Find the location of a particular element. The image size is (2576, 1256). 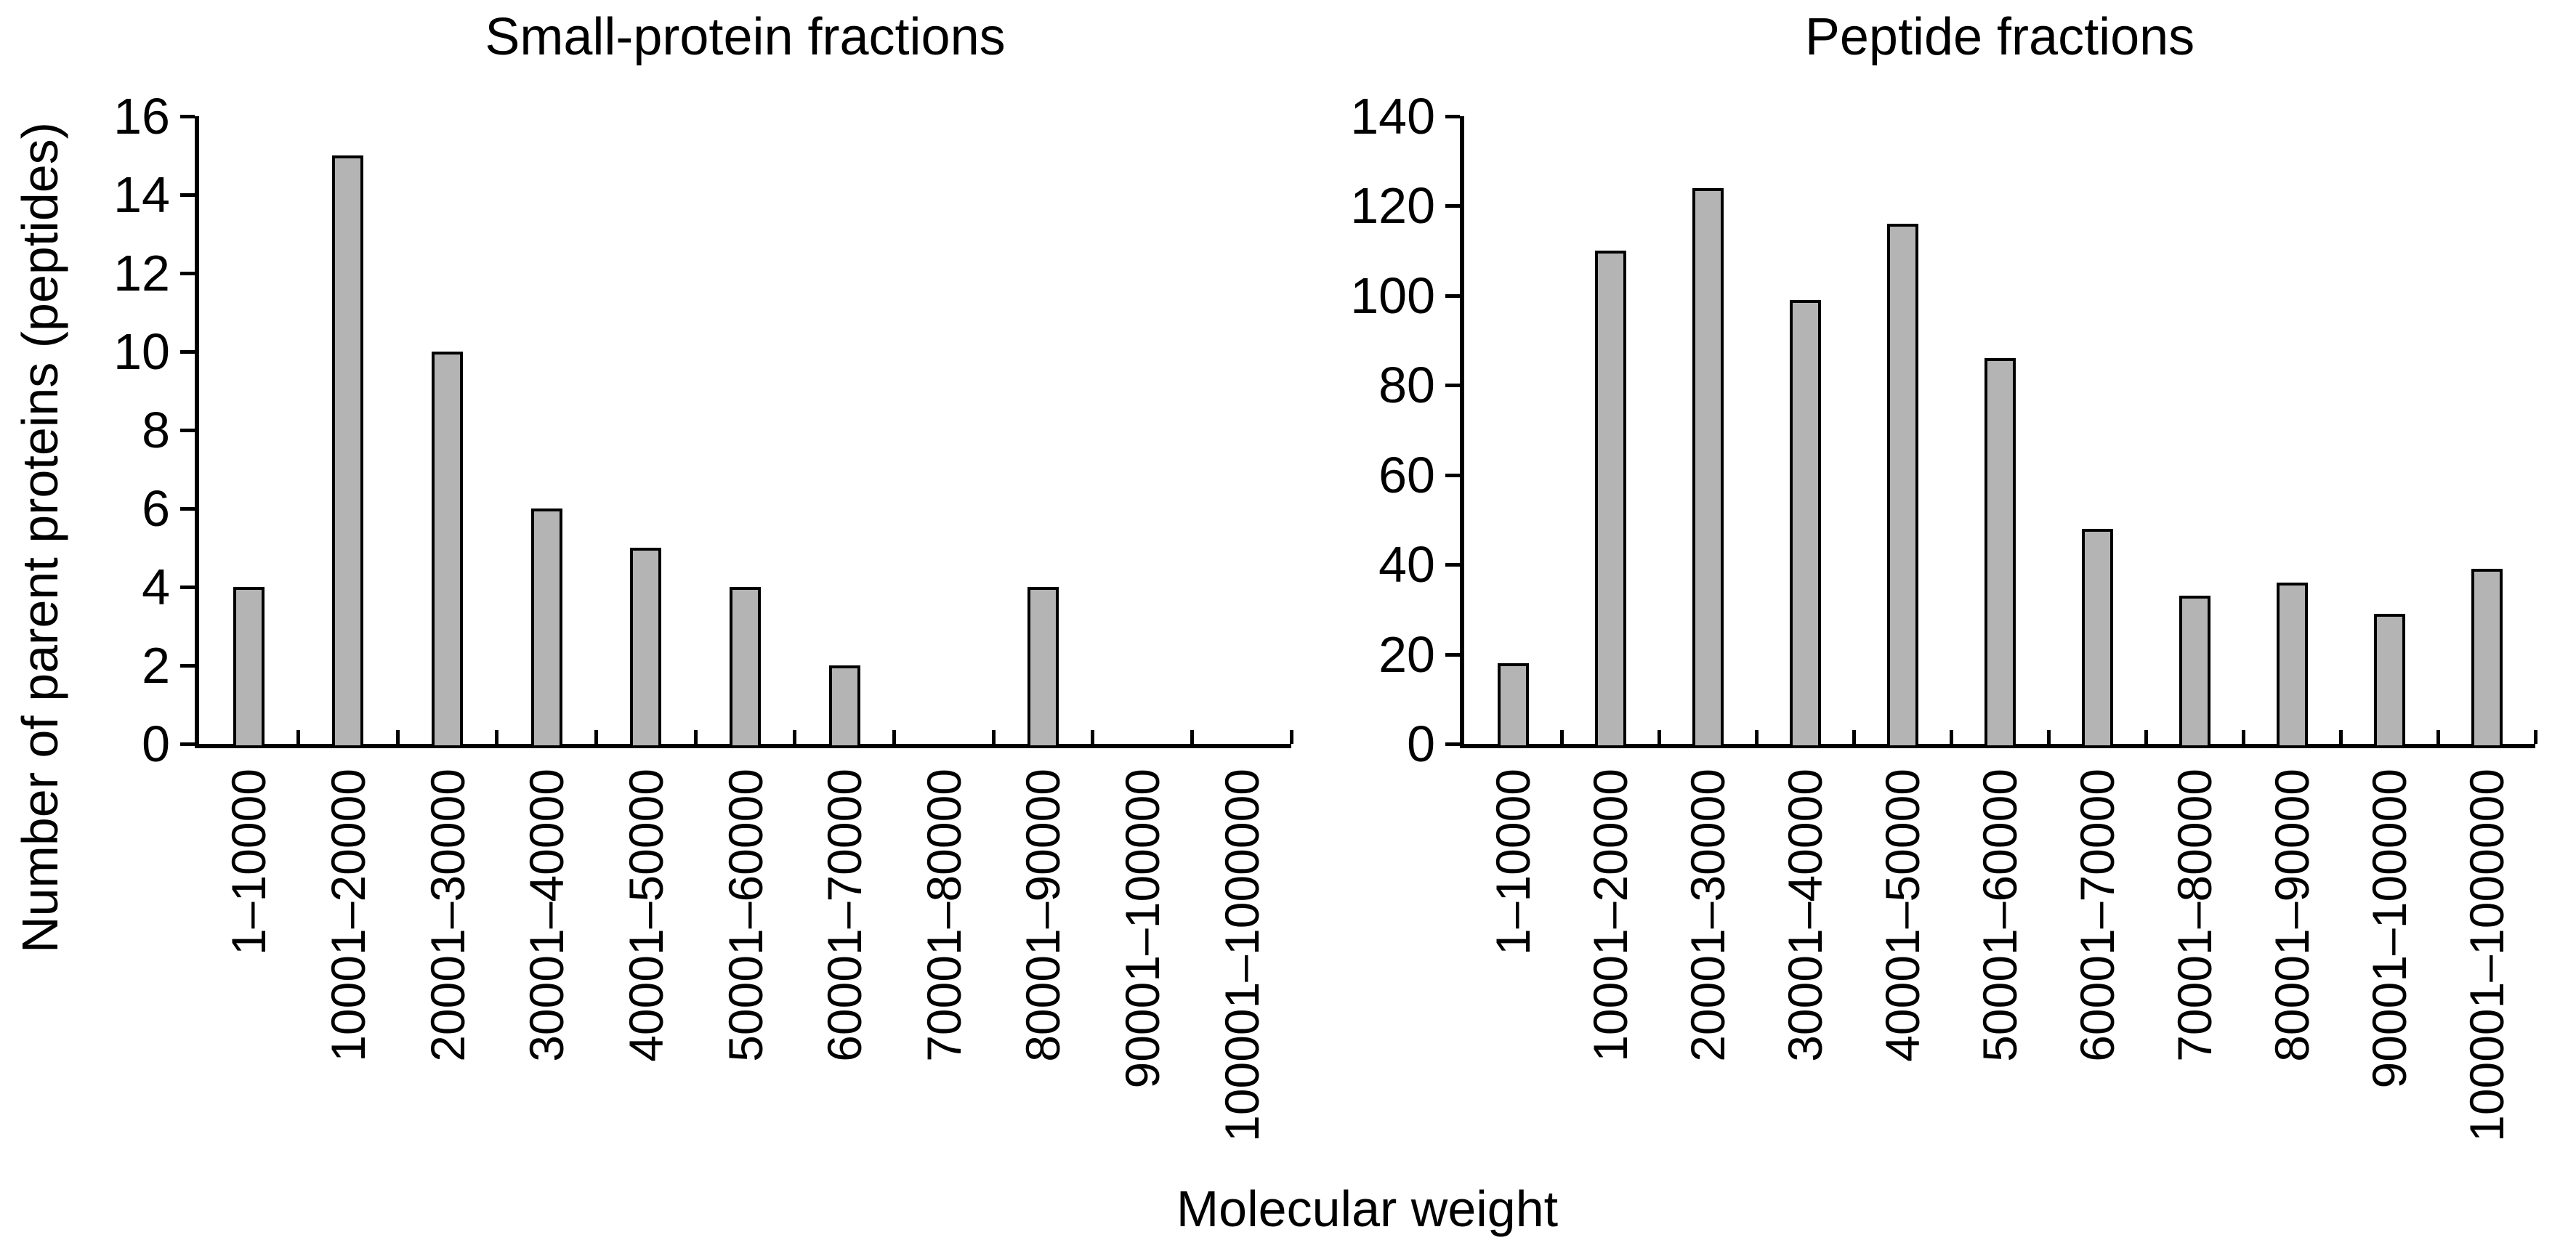

y-tick-label: 6 is located at coordinates (156, 508).